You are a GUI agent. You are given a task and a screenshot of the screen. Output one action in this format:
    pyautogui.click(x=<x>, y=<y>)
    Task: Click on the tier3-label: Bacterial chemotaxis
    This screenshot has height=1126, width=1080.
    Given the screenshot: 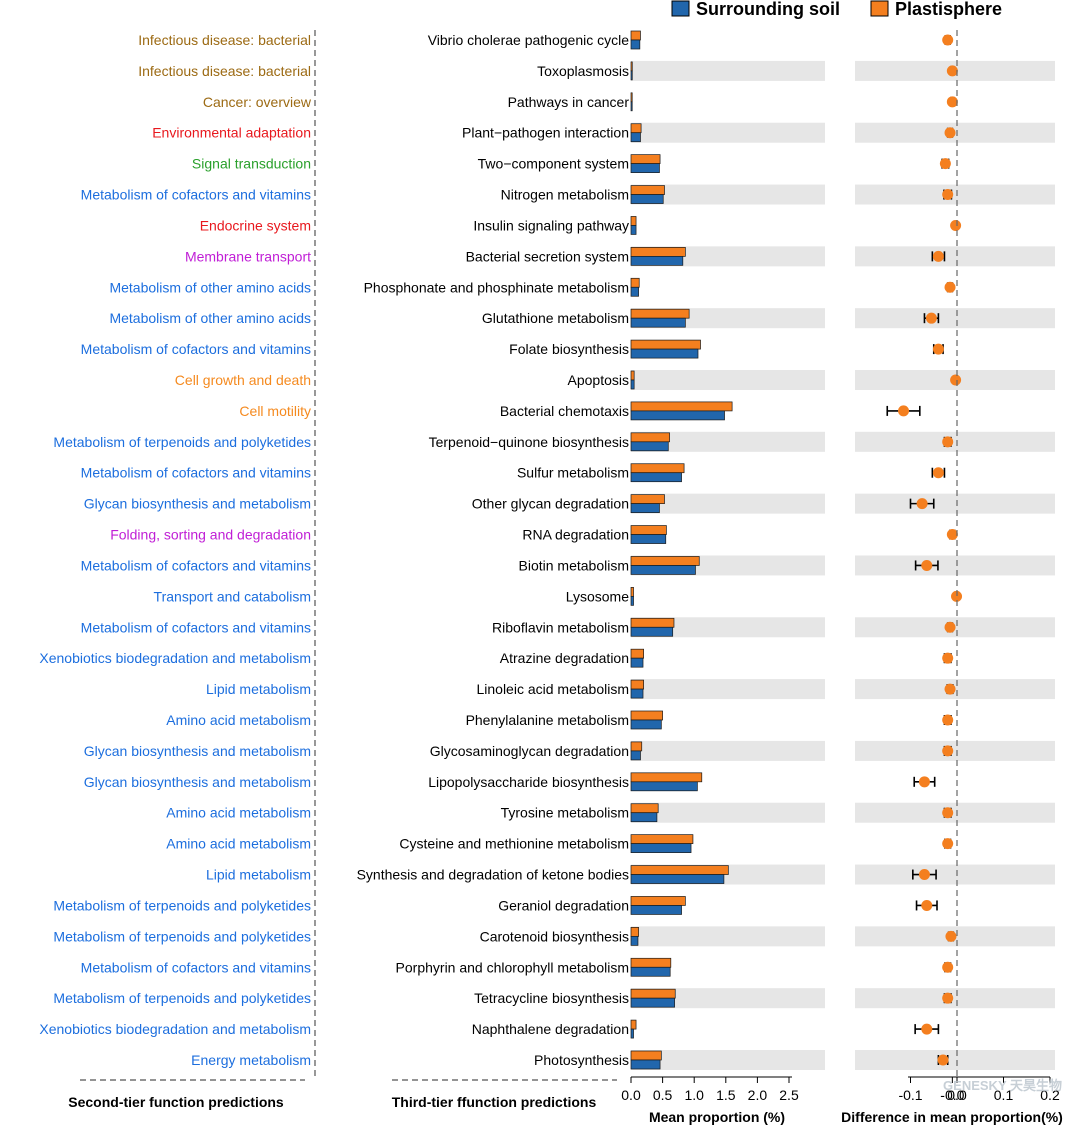 What is the action you would take?
    pyautogui.click(x=564, y=411)
    